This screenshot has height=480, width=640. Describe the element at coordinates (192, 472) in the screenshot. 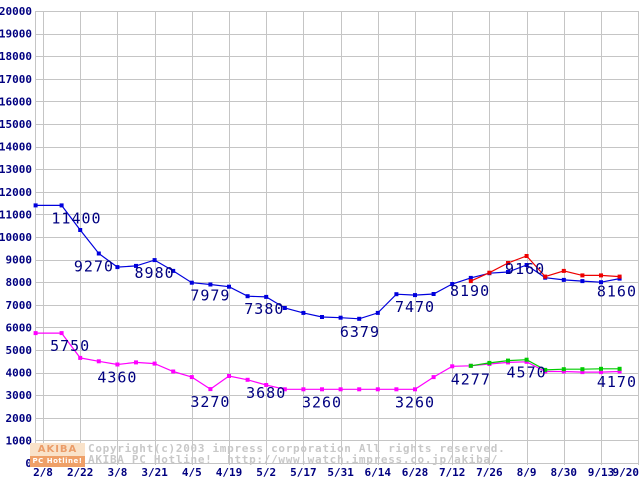

I see `x-tick-label: 4/5` at that location.